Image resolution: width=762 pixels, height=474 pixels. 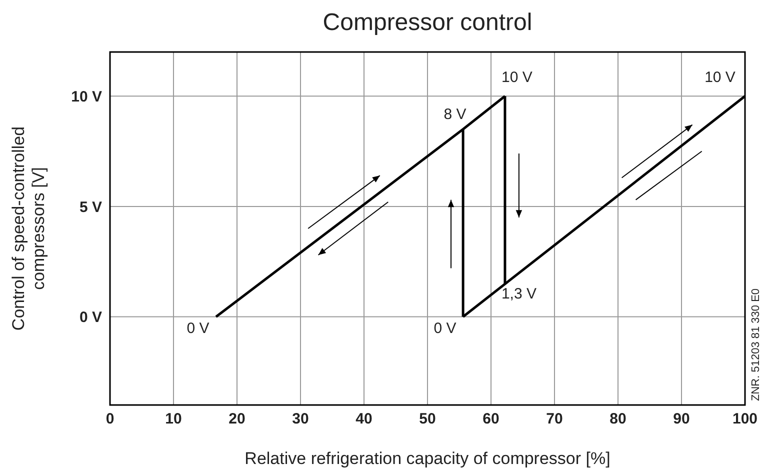 What do you see at coordinates (681, 419) in the screenshot?
I see `x-tick-label: 90` at bounding box center [681, 419].